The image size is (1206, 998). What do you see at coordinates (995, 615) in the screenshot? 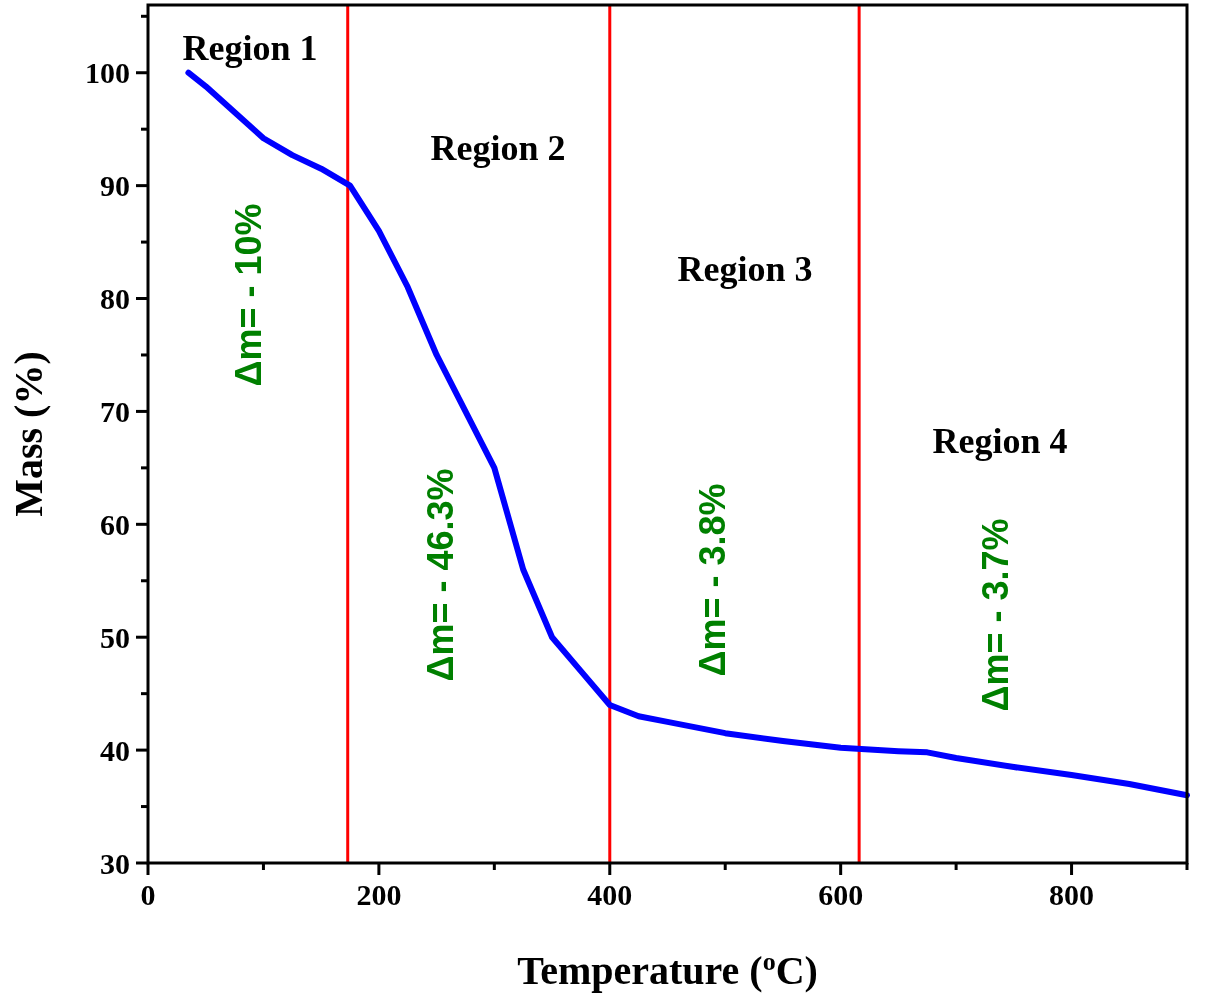
I see `annotation: Δm= - 3.7%` at bounding box center [995, 615].